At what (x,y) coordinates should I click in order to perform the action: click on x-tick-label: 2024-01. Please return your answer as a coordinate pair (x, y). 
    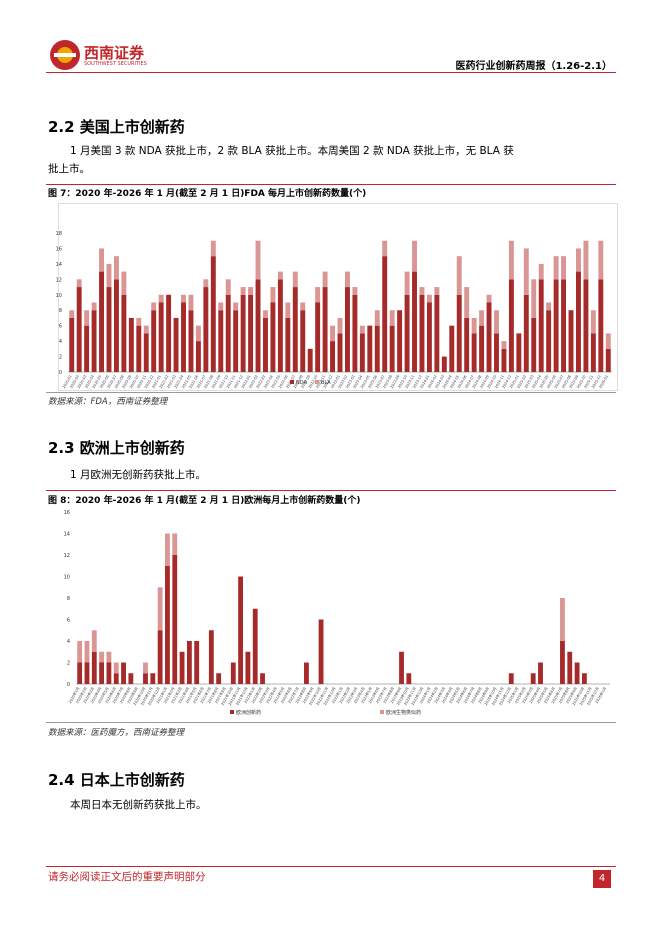
    Looking at the image, I should click on (425, 382).